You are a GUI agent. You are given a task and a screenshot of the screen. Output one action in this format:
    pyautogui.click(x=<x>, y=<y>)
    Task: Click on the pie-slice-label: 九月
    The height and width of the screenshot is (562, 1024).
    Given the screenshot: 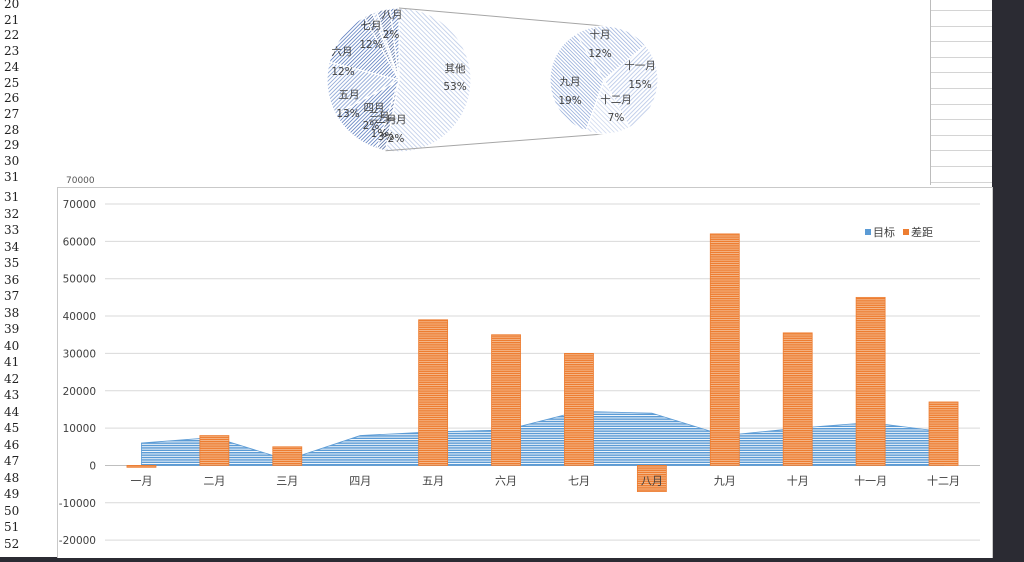 What is the action you would take?
    pyautogui.click(x=570, y=82)
    